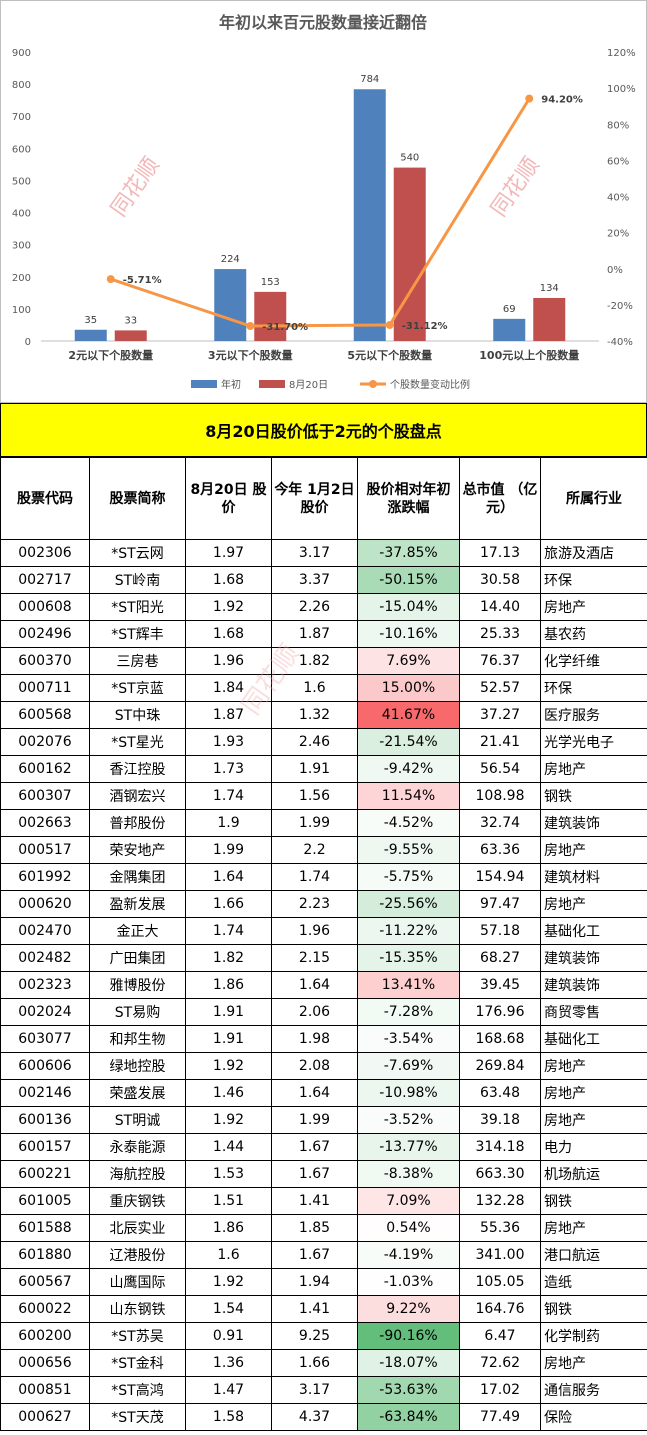 The height and width of the screenshot is (1435, 647). I want to click on y-right-tick-label: 20%, so click(618, 234).